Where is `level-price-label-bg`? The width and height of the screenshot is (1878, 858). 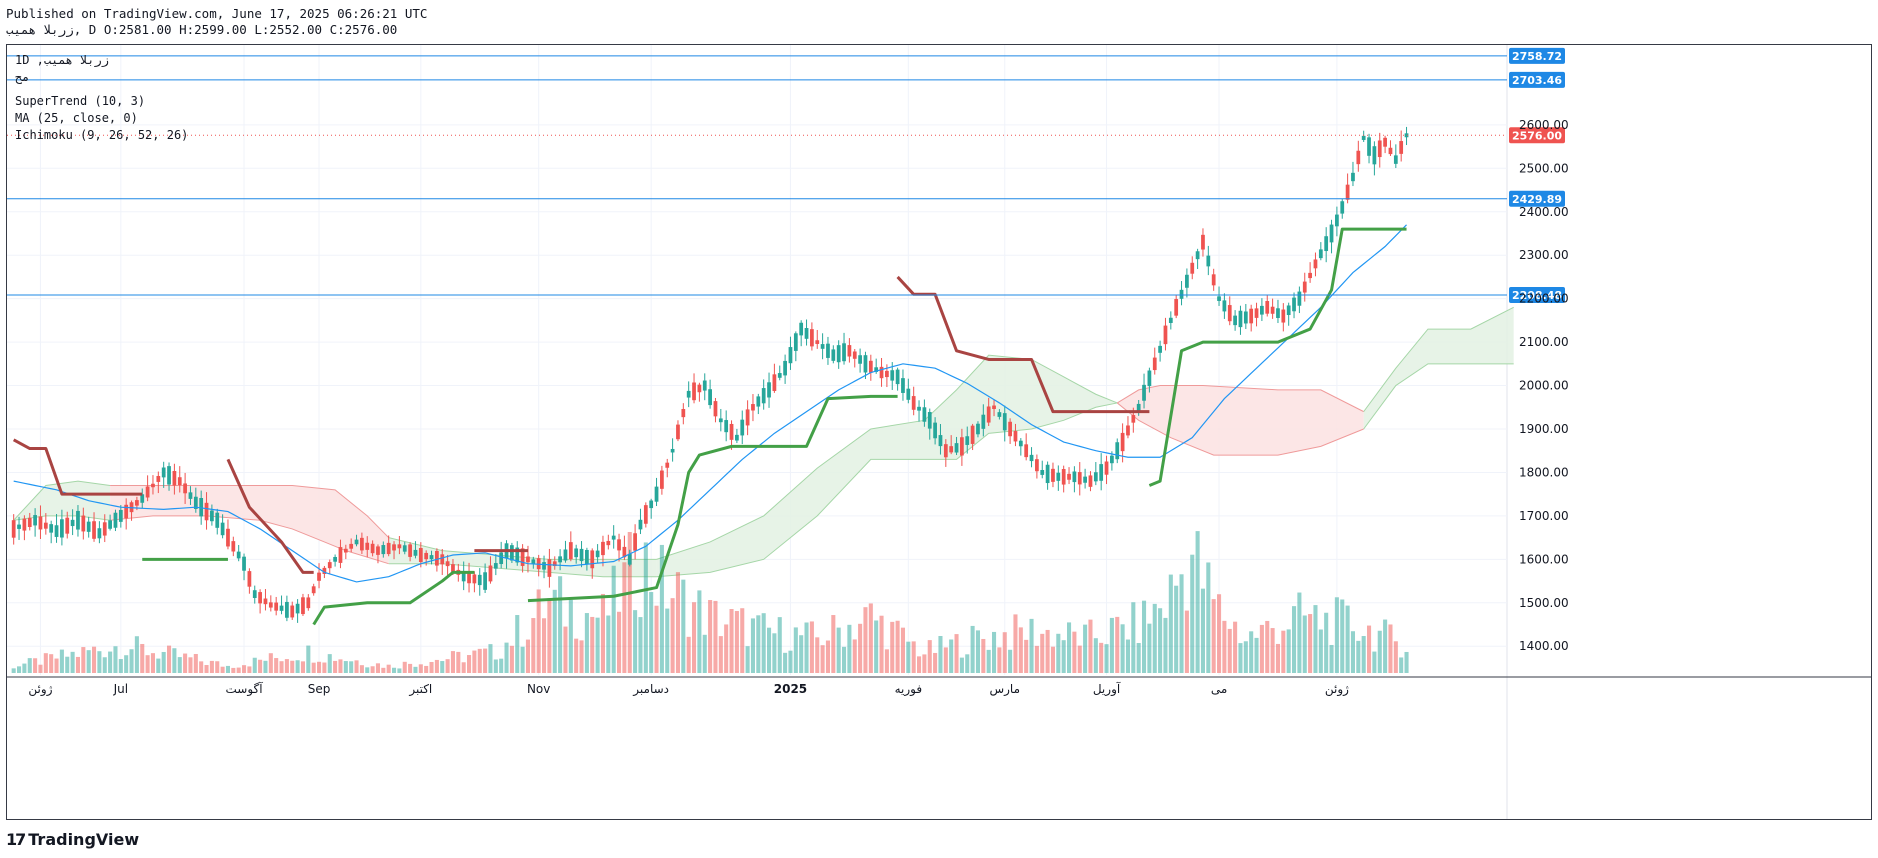
level-price-label-bg is located at coordinates (1537, 198).